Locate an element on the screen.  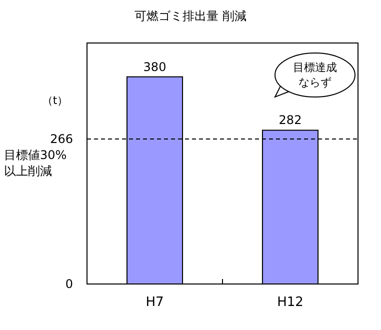
annotation: 目標達成ならず is located at coordinates (315, 75).